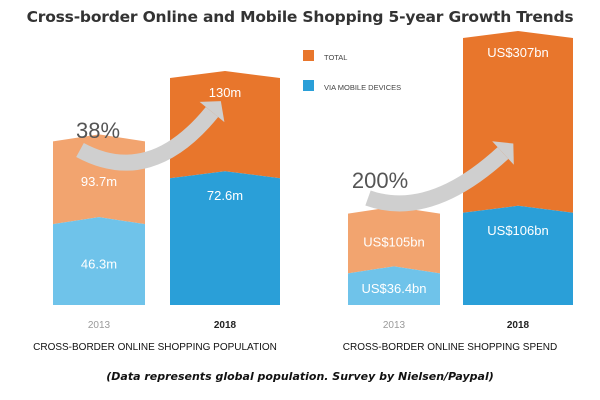 The width and height of the screenshot is (600, 400). Describe the element at coordinates (98, 130) in the screenshot. I see `growth-label: 38%` at that location.